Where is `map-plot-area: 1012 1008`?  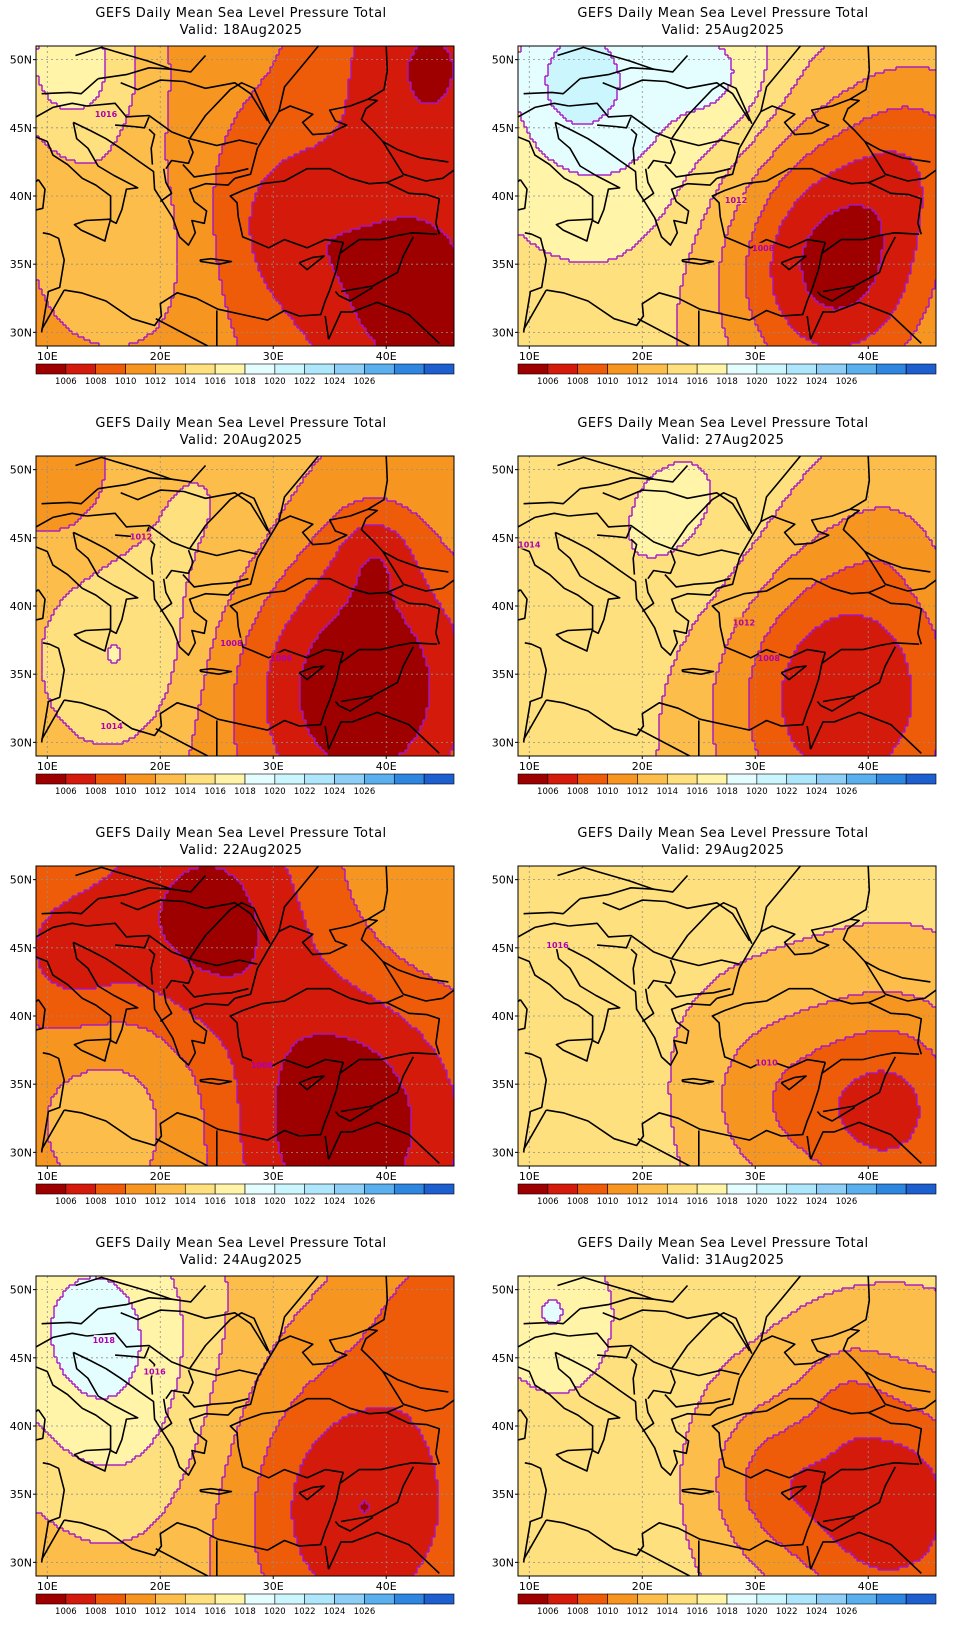 map-plot-area: 1012 1008 is located at coordinates (727, 196).